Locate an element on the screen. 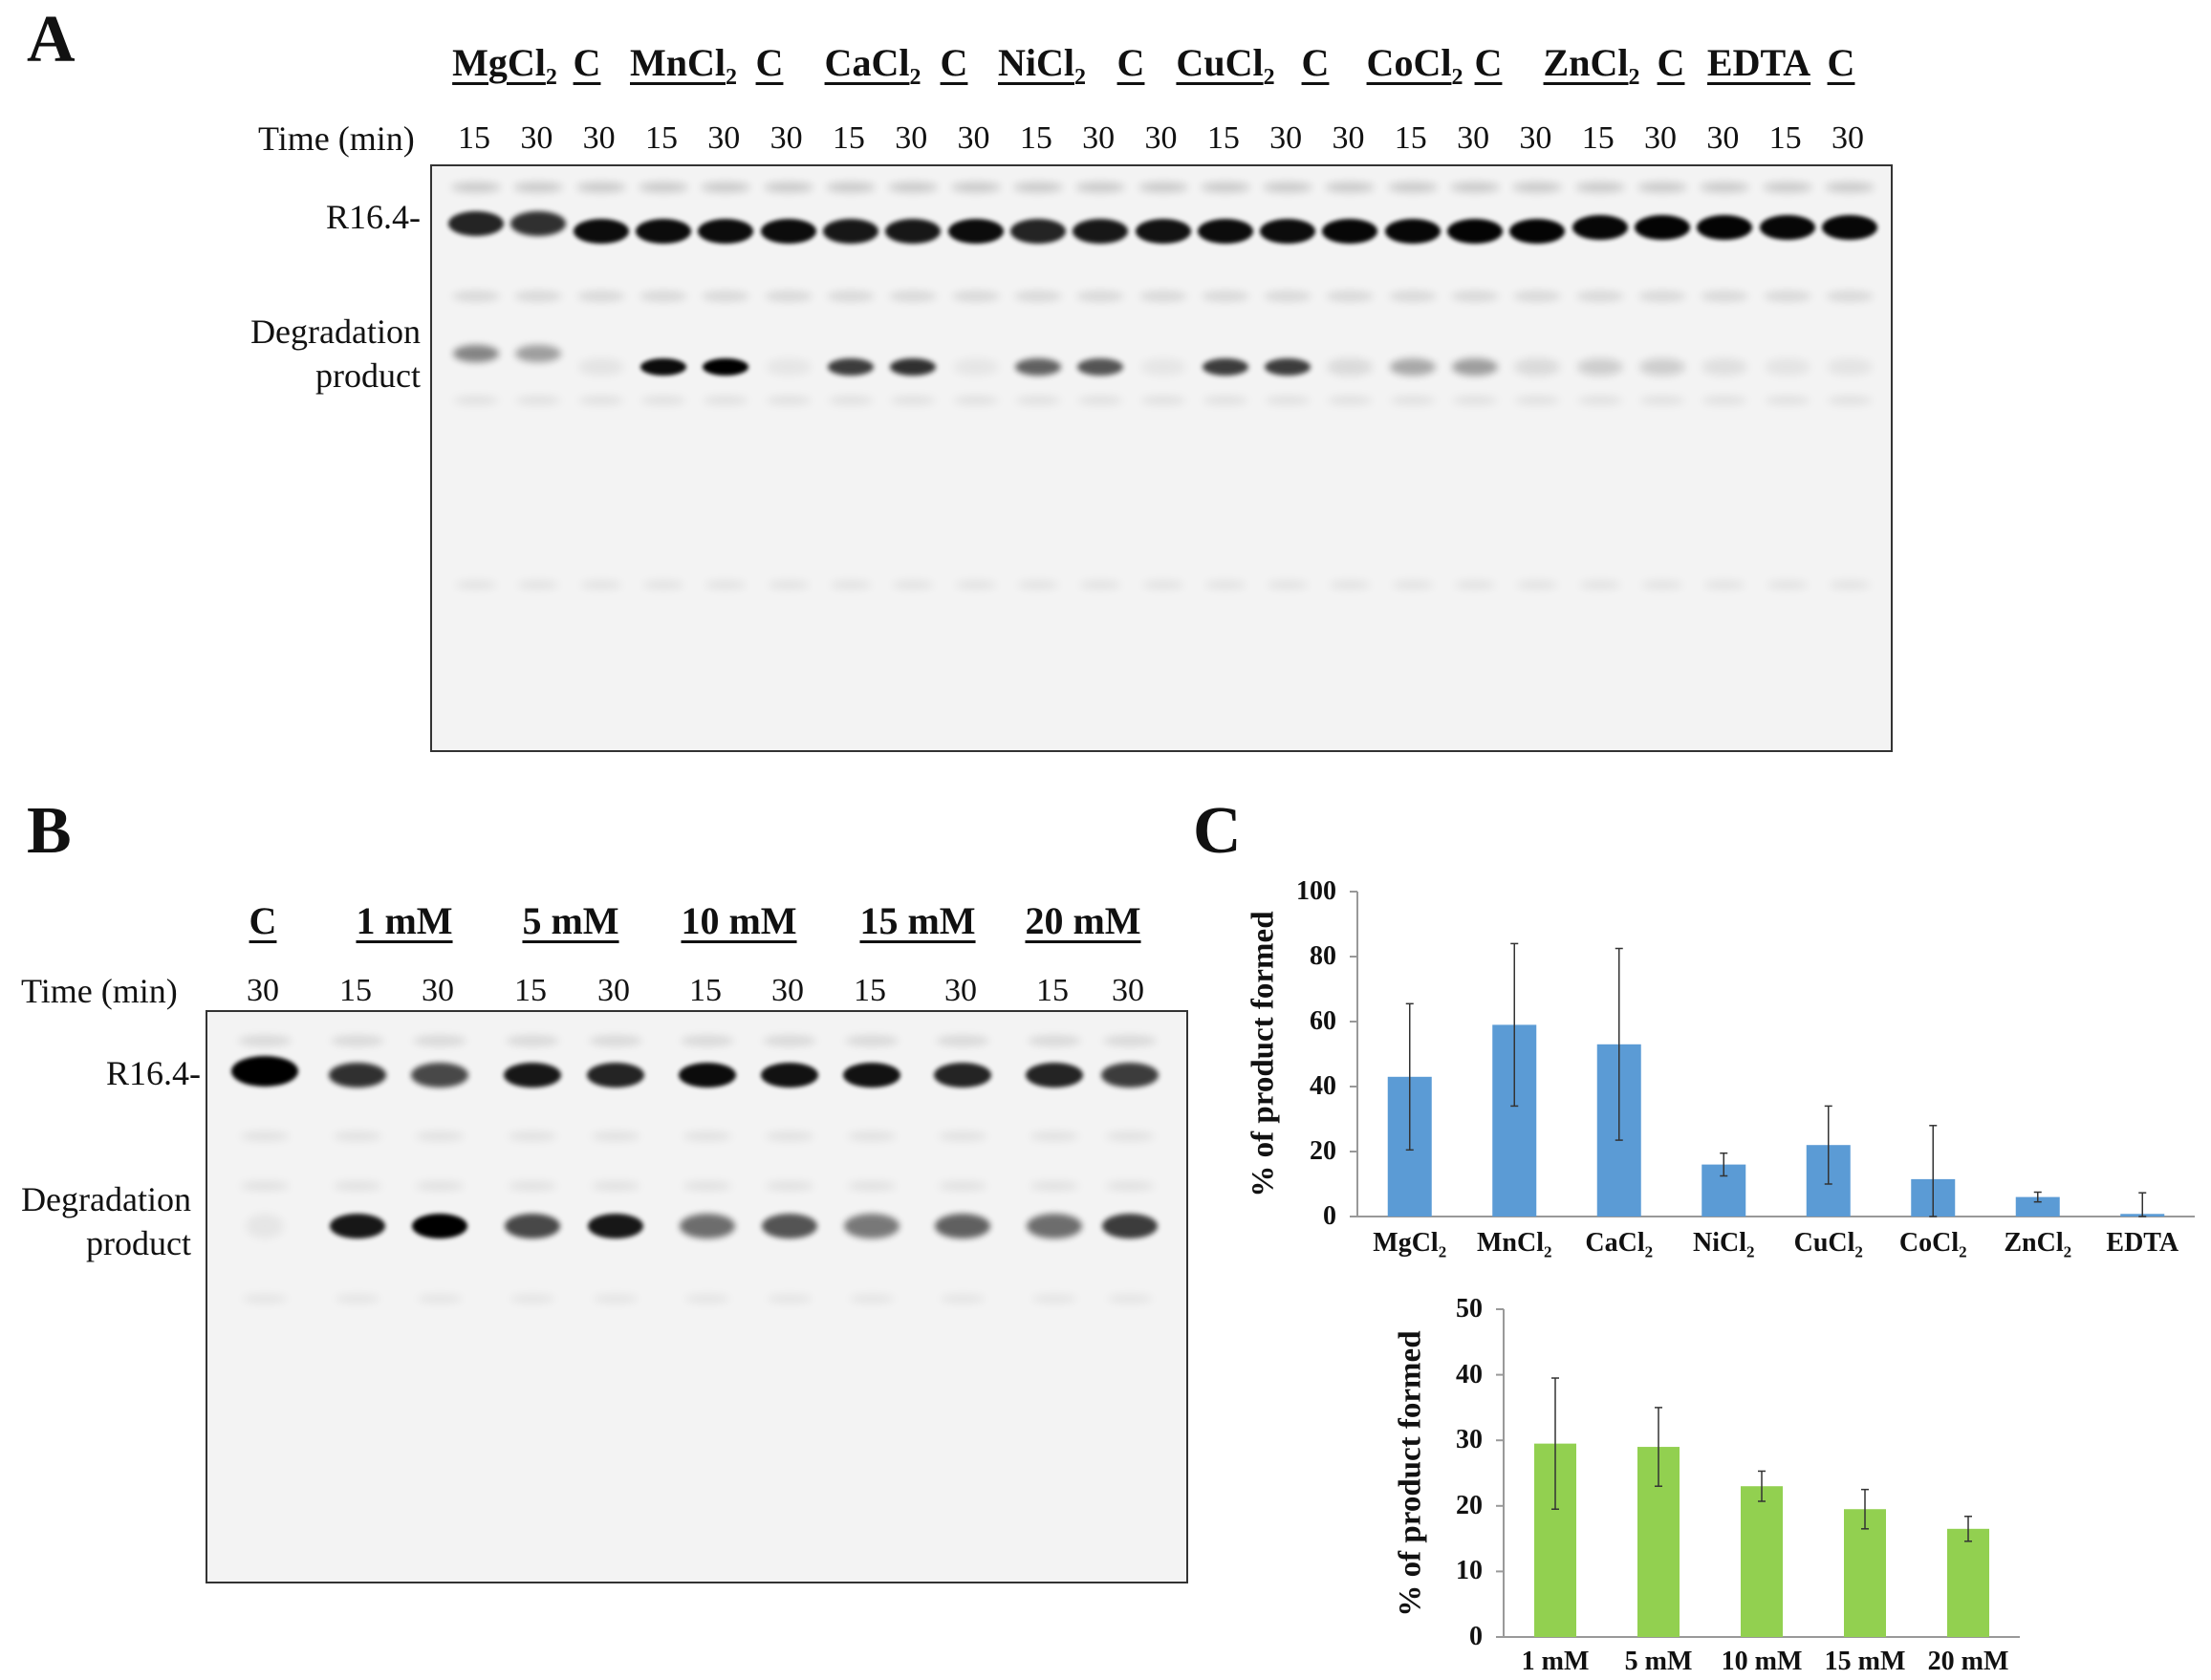 This screenshot has width=2211, height=1680. panel-a-group-13: C is located at coordinates (1672, 63).